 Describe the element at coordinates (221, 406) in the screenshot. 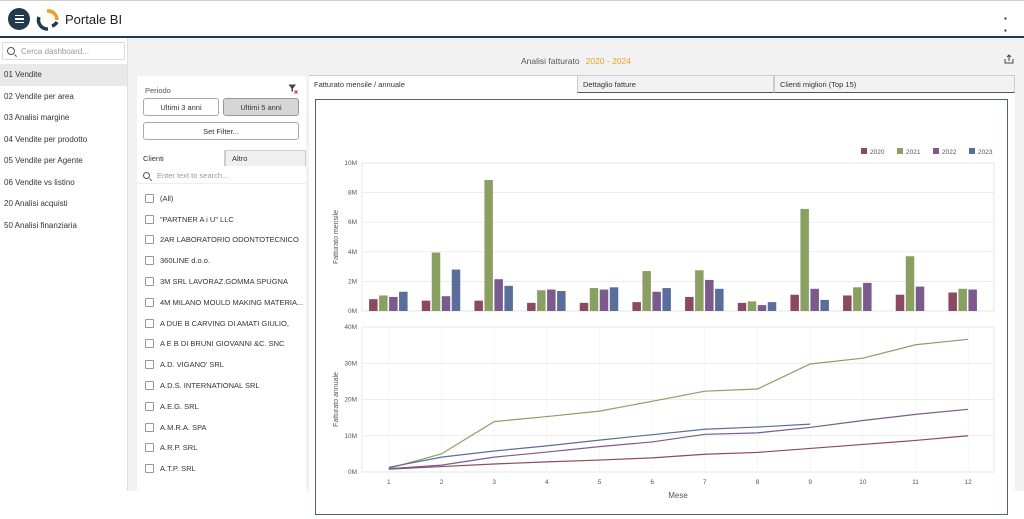

I see `client-list-item: A.E.G. SRL` at that location.